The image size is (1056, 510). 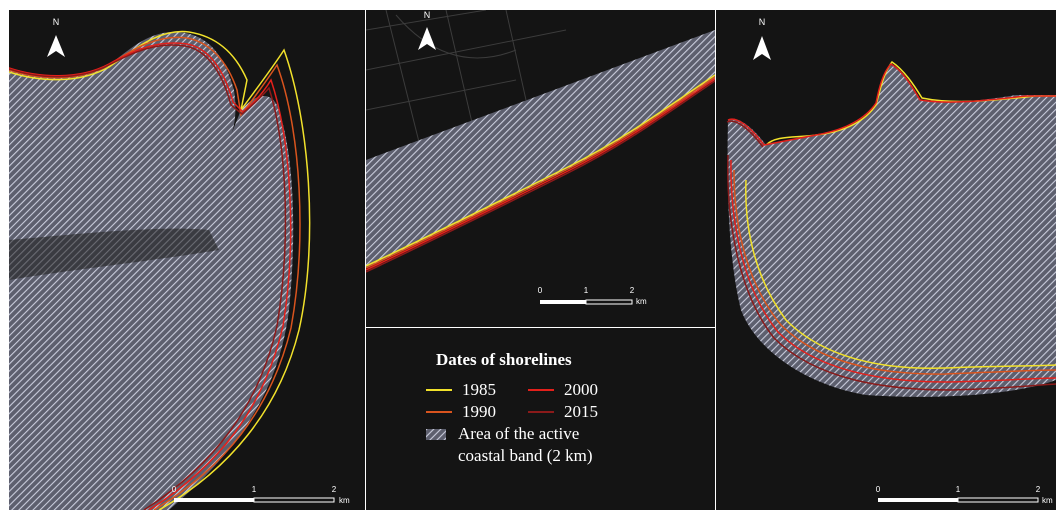 What do you see at coordinates (461, 412) in the screenshot?
I see `legend-item-1990: 1990` at bounding box center [461, 412].